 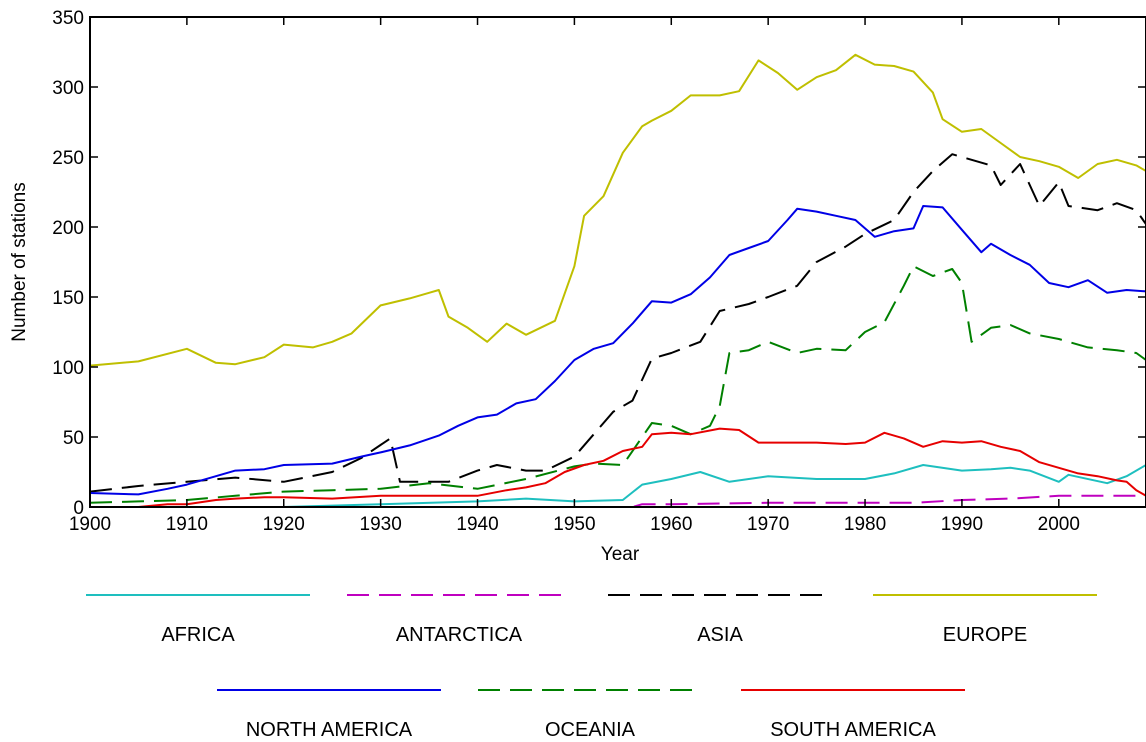 I want to click on x-tick-label: 1910, so click(x=187, y=524).